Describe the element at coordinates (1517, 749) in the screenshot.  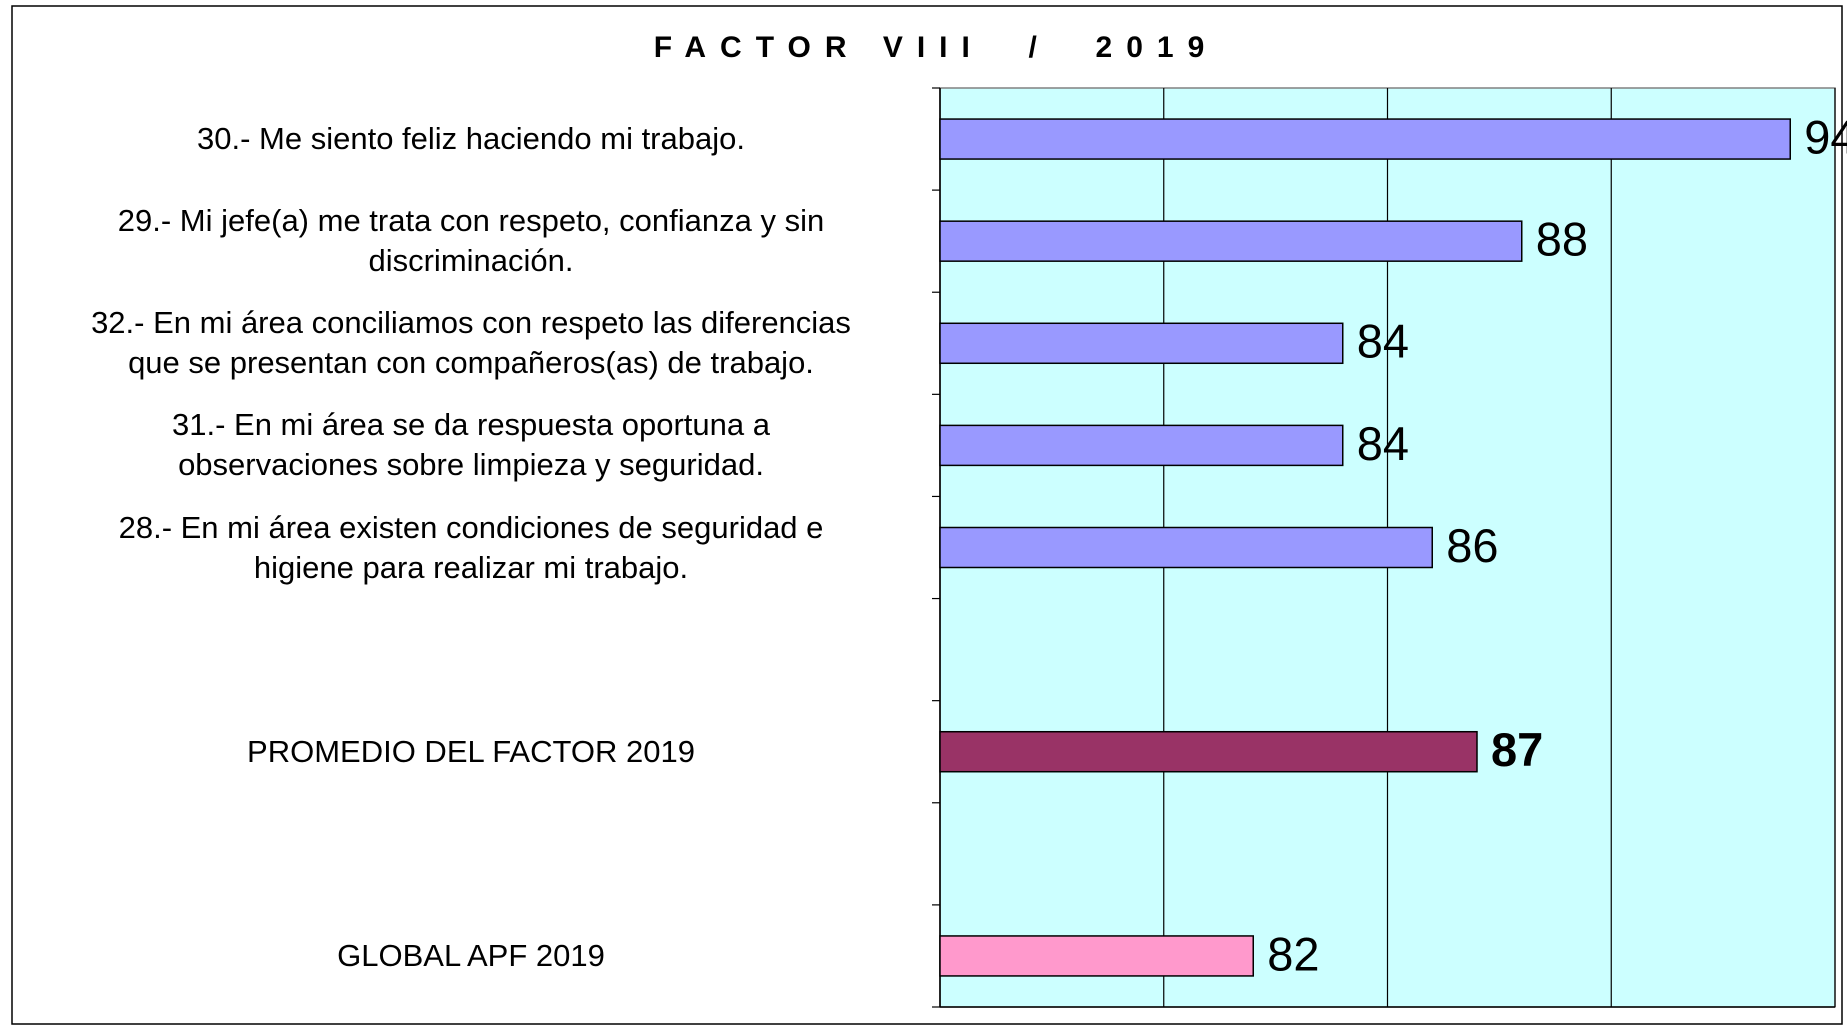
I see `value-label: 87` at that location.